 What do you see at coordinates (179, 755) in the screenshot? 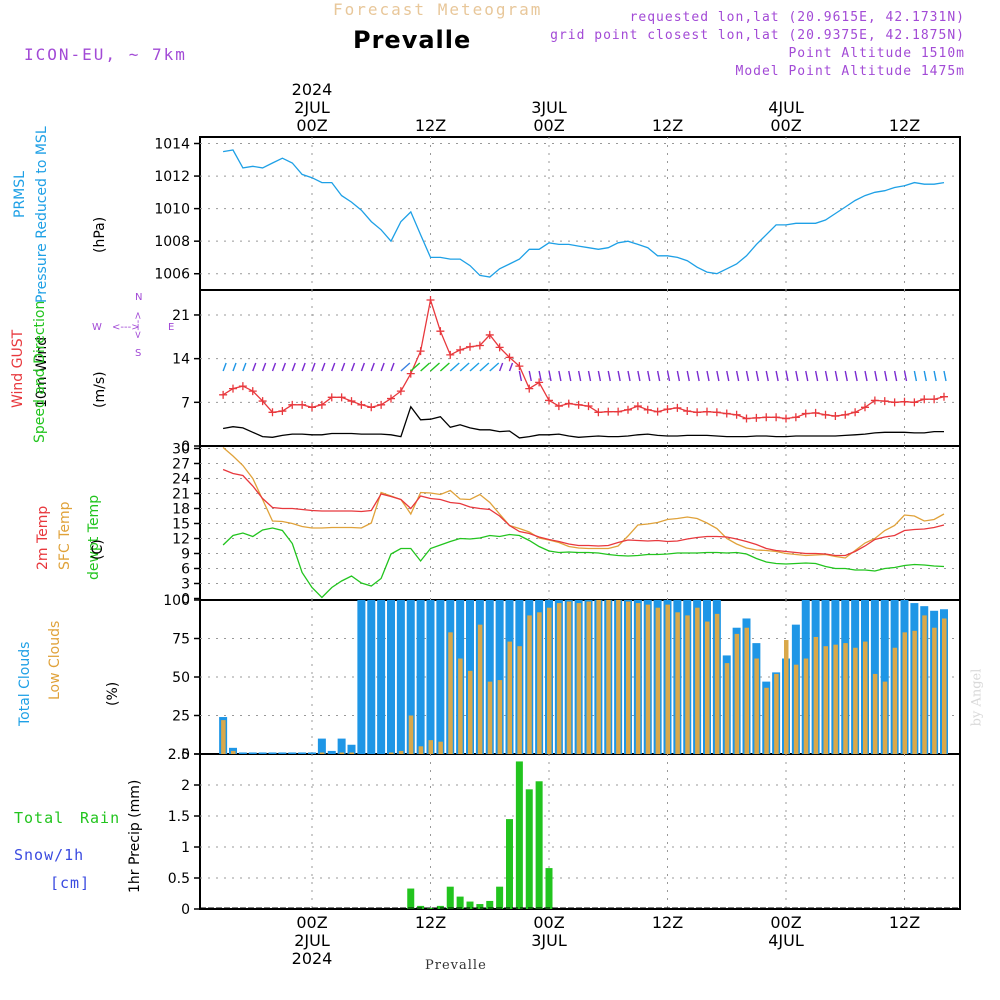
I see `precipitation-ytick-label: 2.5` at bounding box center [179, 755].